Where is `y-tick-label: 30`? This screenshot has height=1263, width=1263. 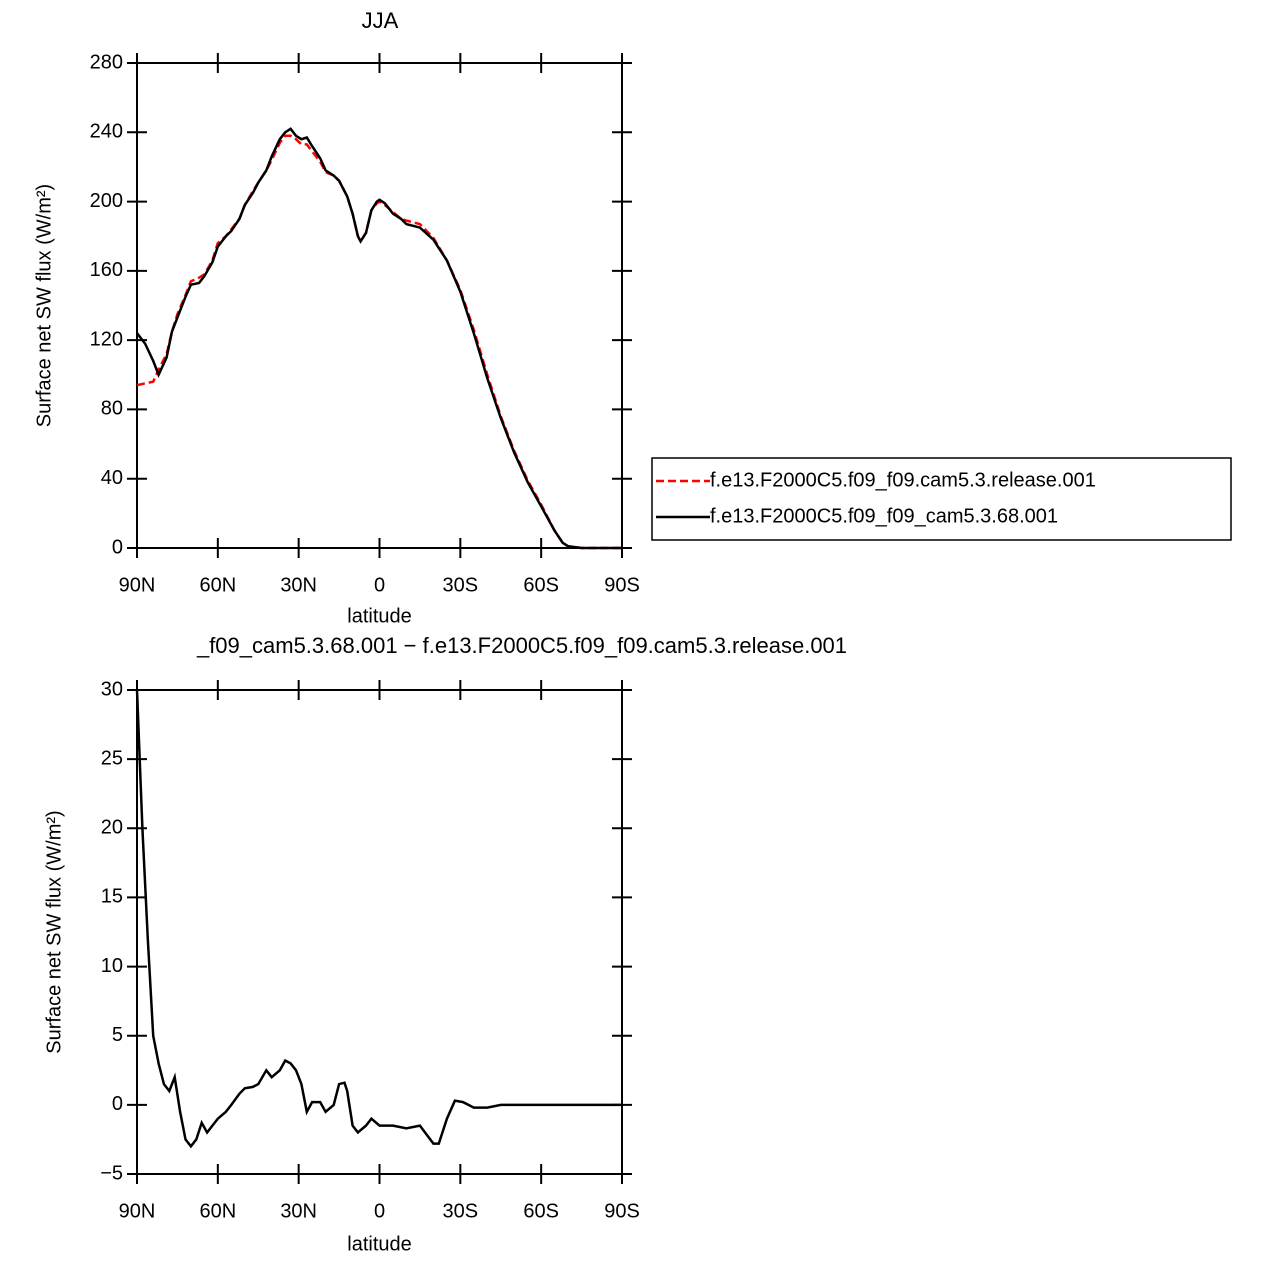 y-tick-label: 30 is located at coordinates (112, 689).